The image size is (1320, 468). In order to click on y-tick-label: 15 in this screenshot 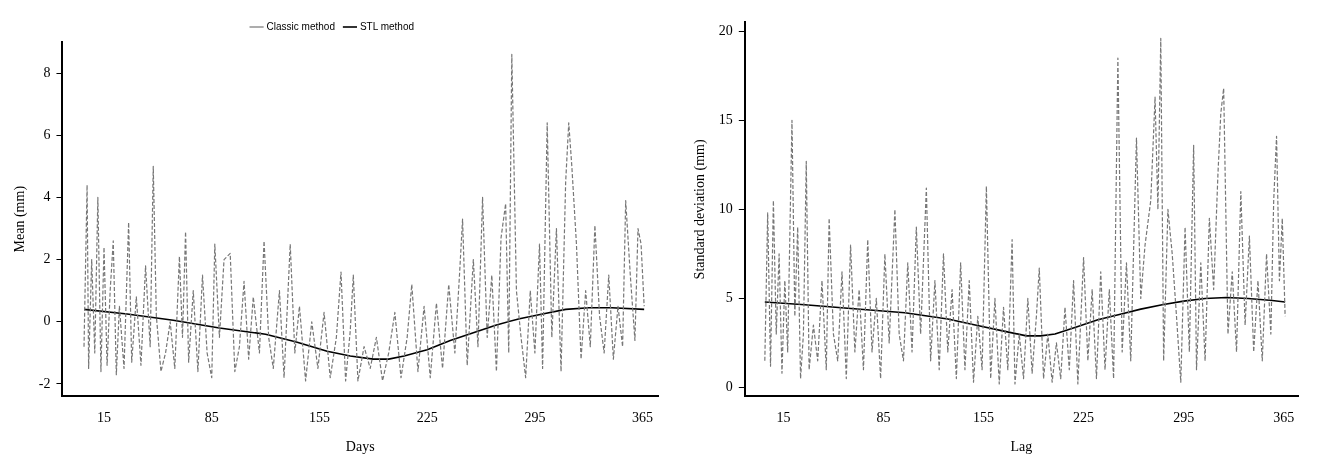, I will do `click(725, 120)`.